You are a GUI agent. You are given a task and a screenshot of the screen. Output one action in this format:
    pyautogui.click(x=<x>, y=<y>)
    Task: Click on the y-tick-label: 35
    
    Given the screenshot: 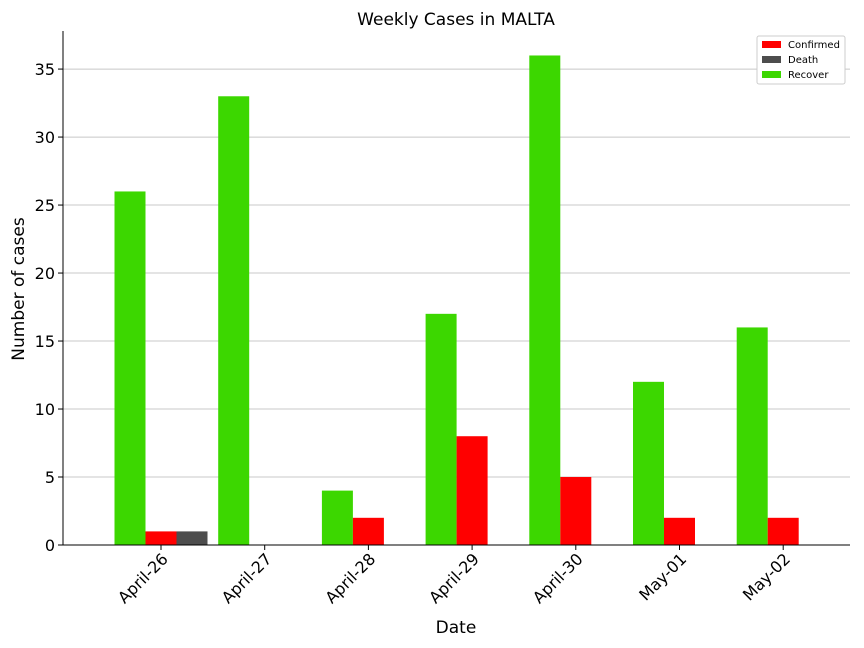 What is the action you would take?
    pyautogui.click(x=45, y=69)
    